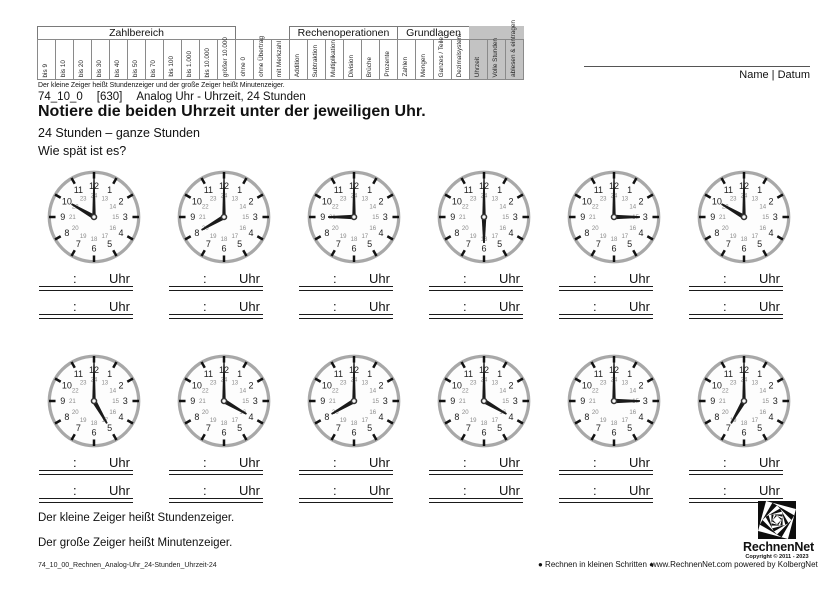  I want to click on table-criterion-cell: größer 10.000, so click(226, 58).